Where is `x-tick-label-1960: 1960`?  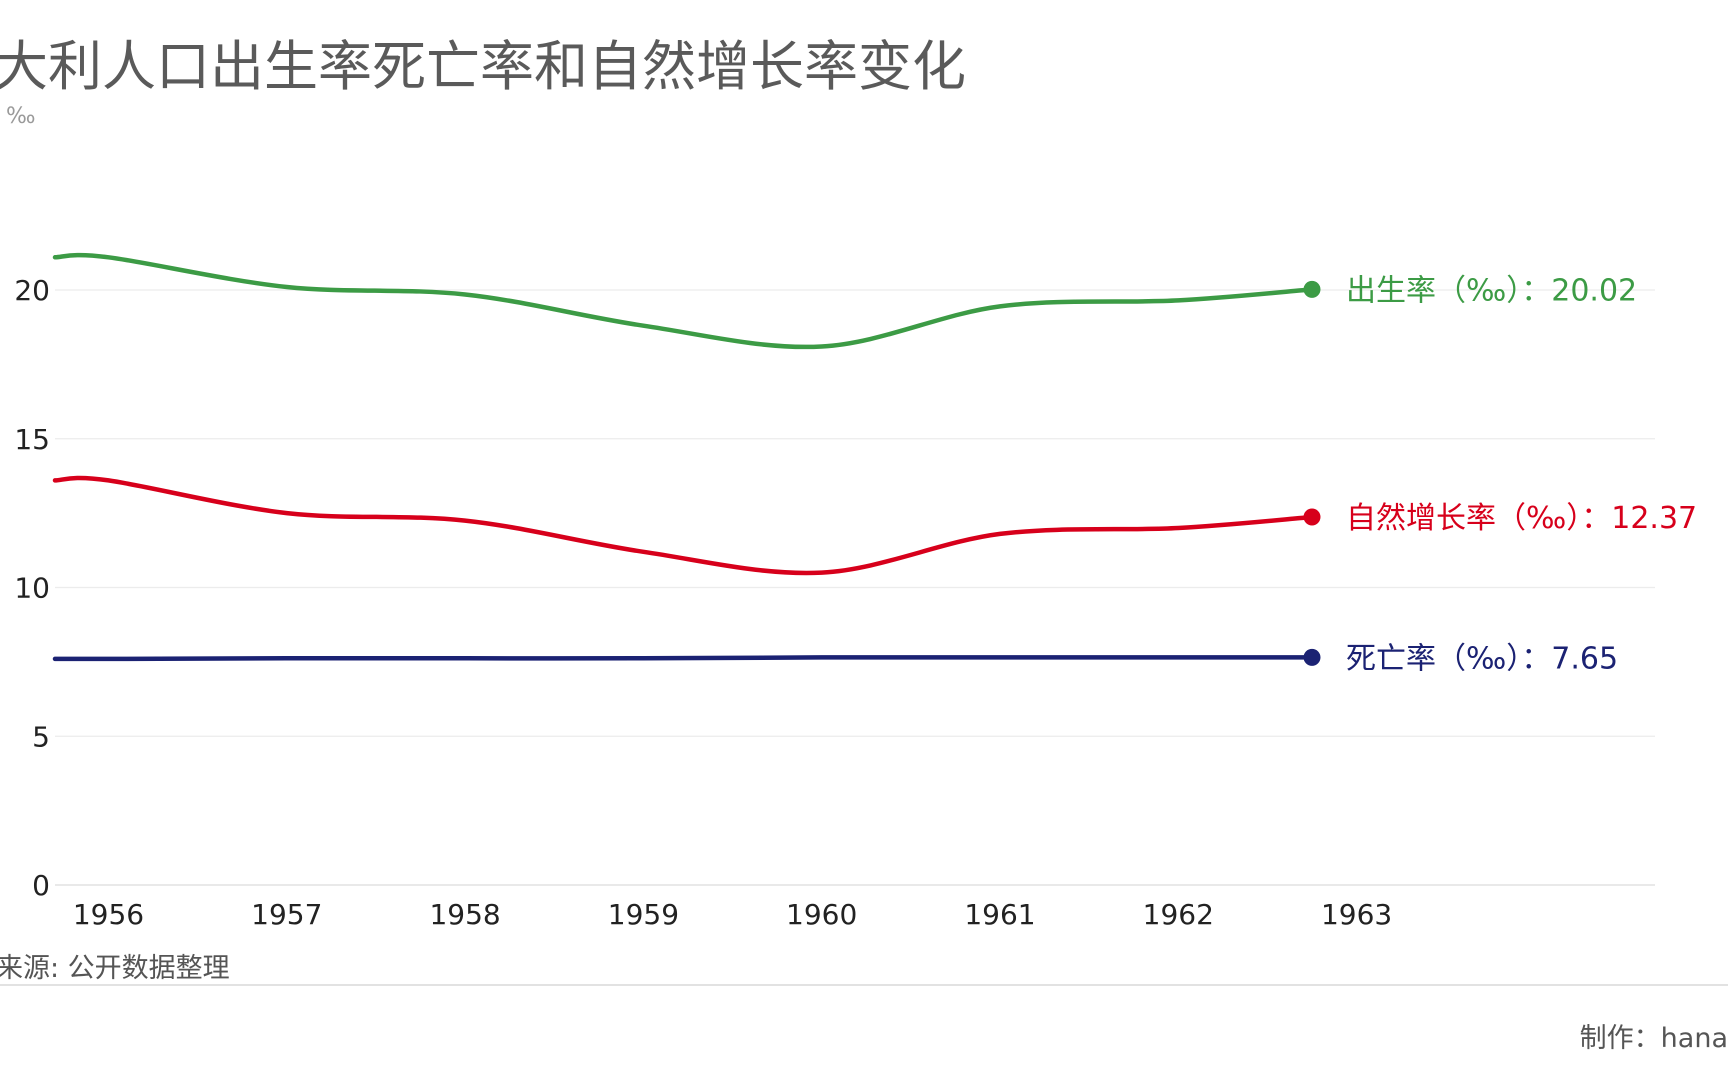 x-tick-label-1960: 1960 is located at coordinates (821, 914).